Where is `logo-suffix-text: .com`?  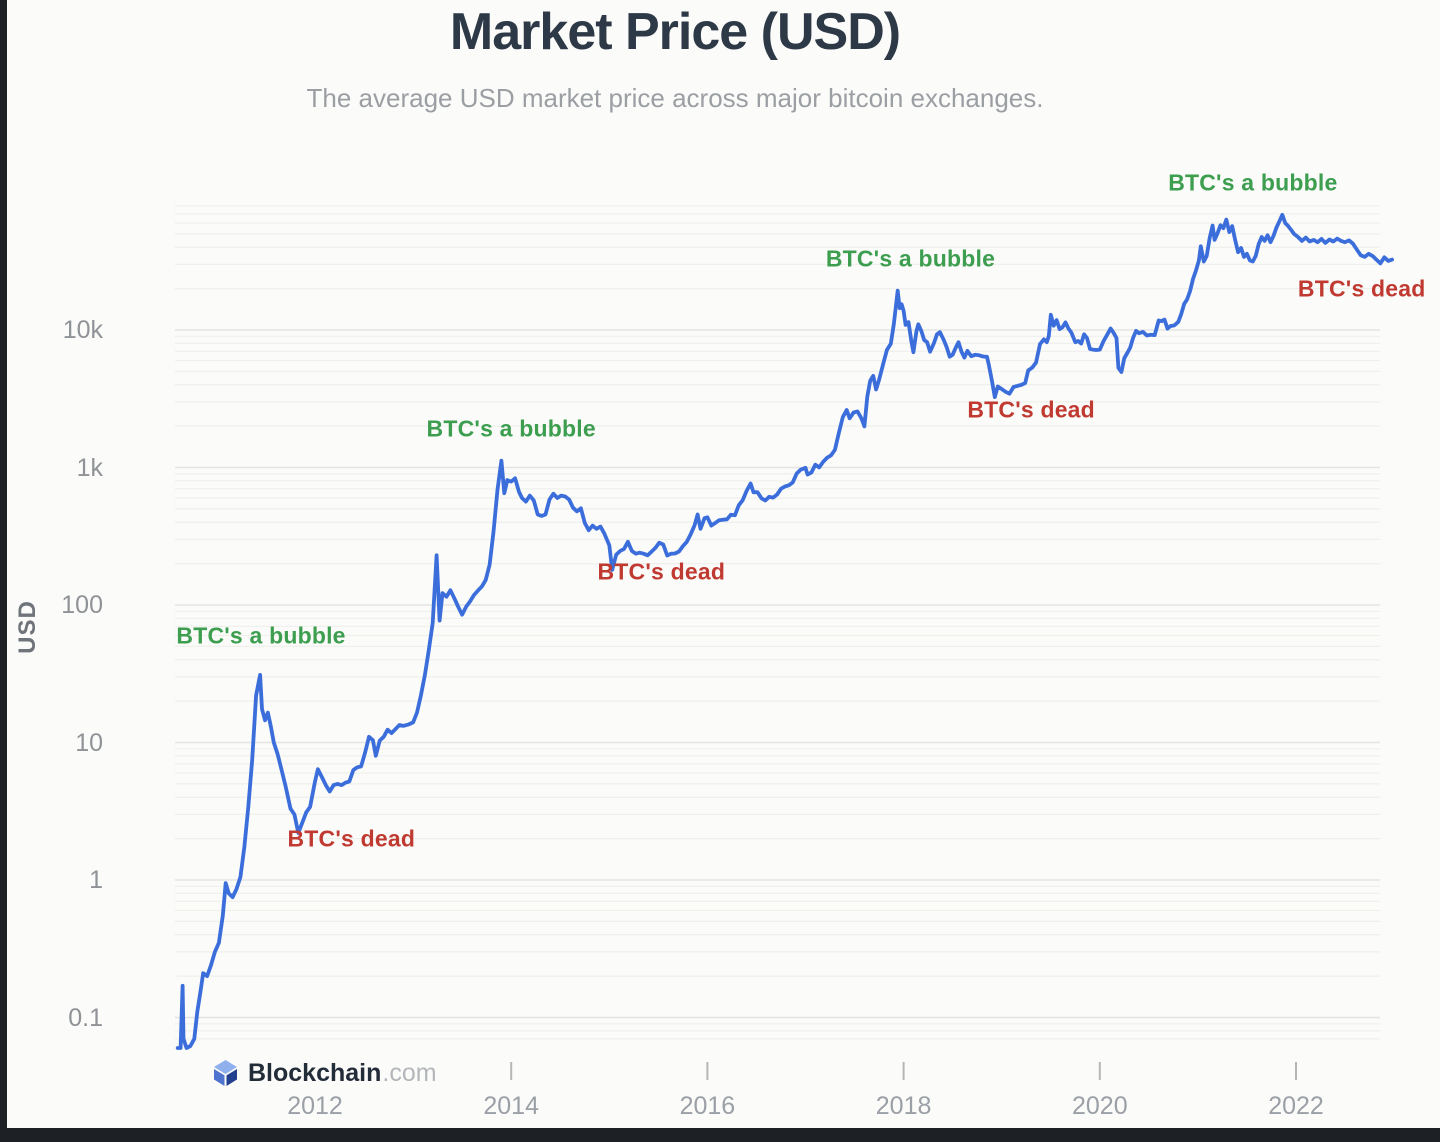
logo-suffix-text: .com is located at coordinates (409, 1072).